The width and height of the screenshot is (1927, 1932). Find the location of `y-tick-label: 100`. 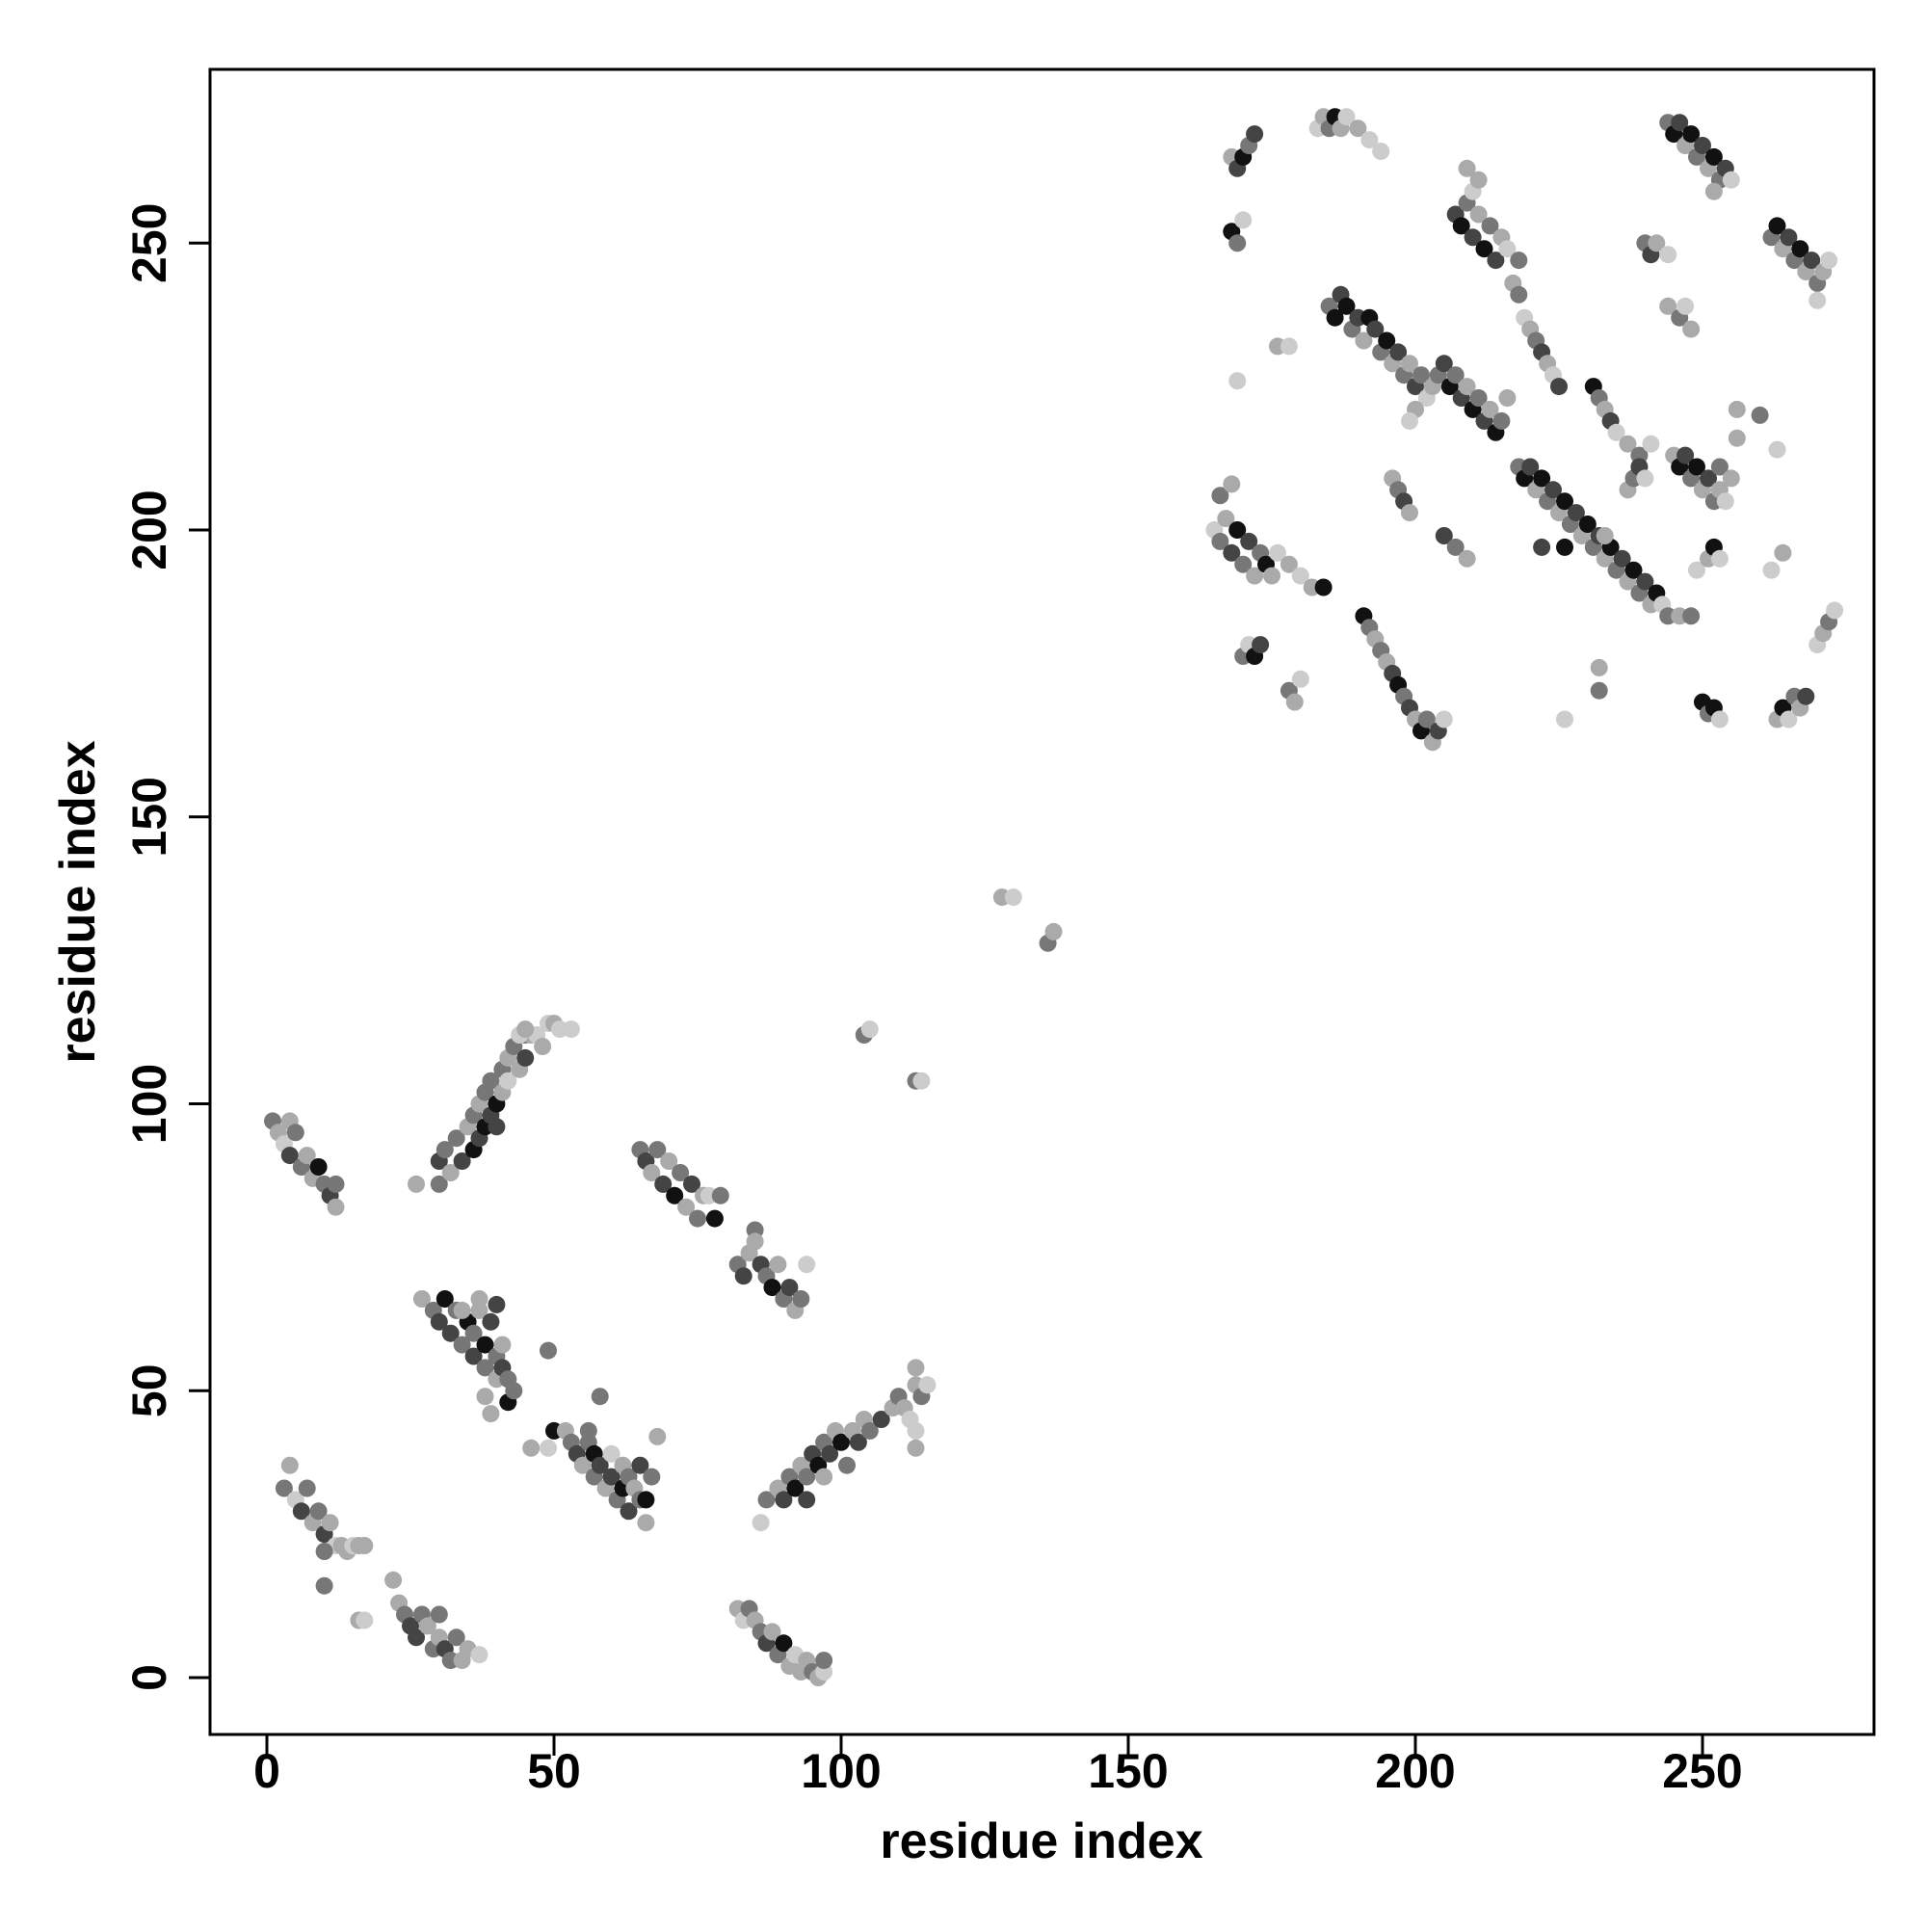

y-tick-label: 100 is located at coordinates (149, 1104).